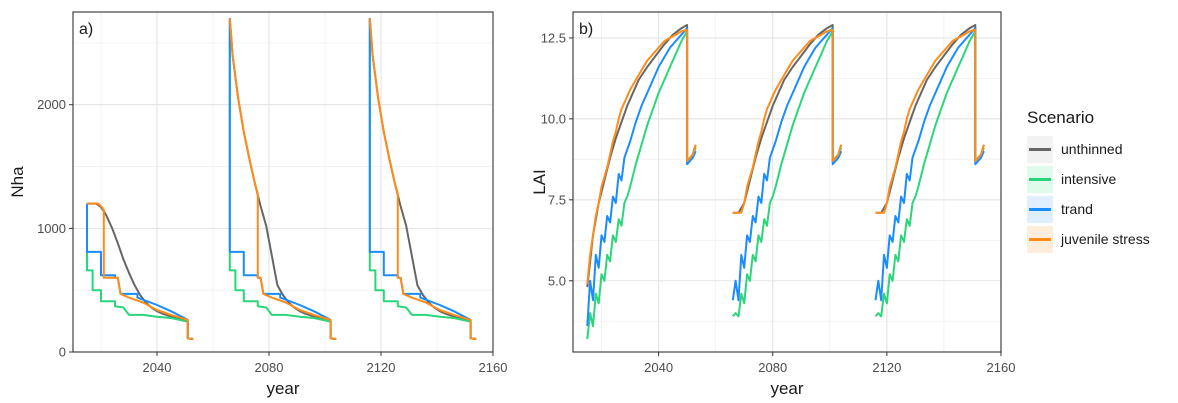  I want to click on legend-title: Scenario, so click(1061, 117).